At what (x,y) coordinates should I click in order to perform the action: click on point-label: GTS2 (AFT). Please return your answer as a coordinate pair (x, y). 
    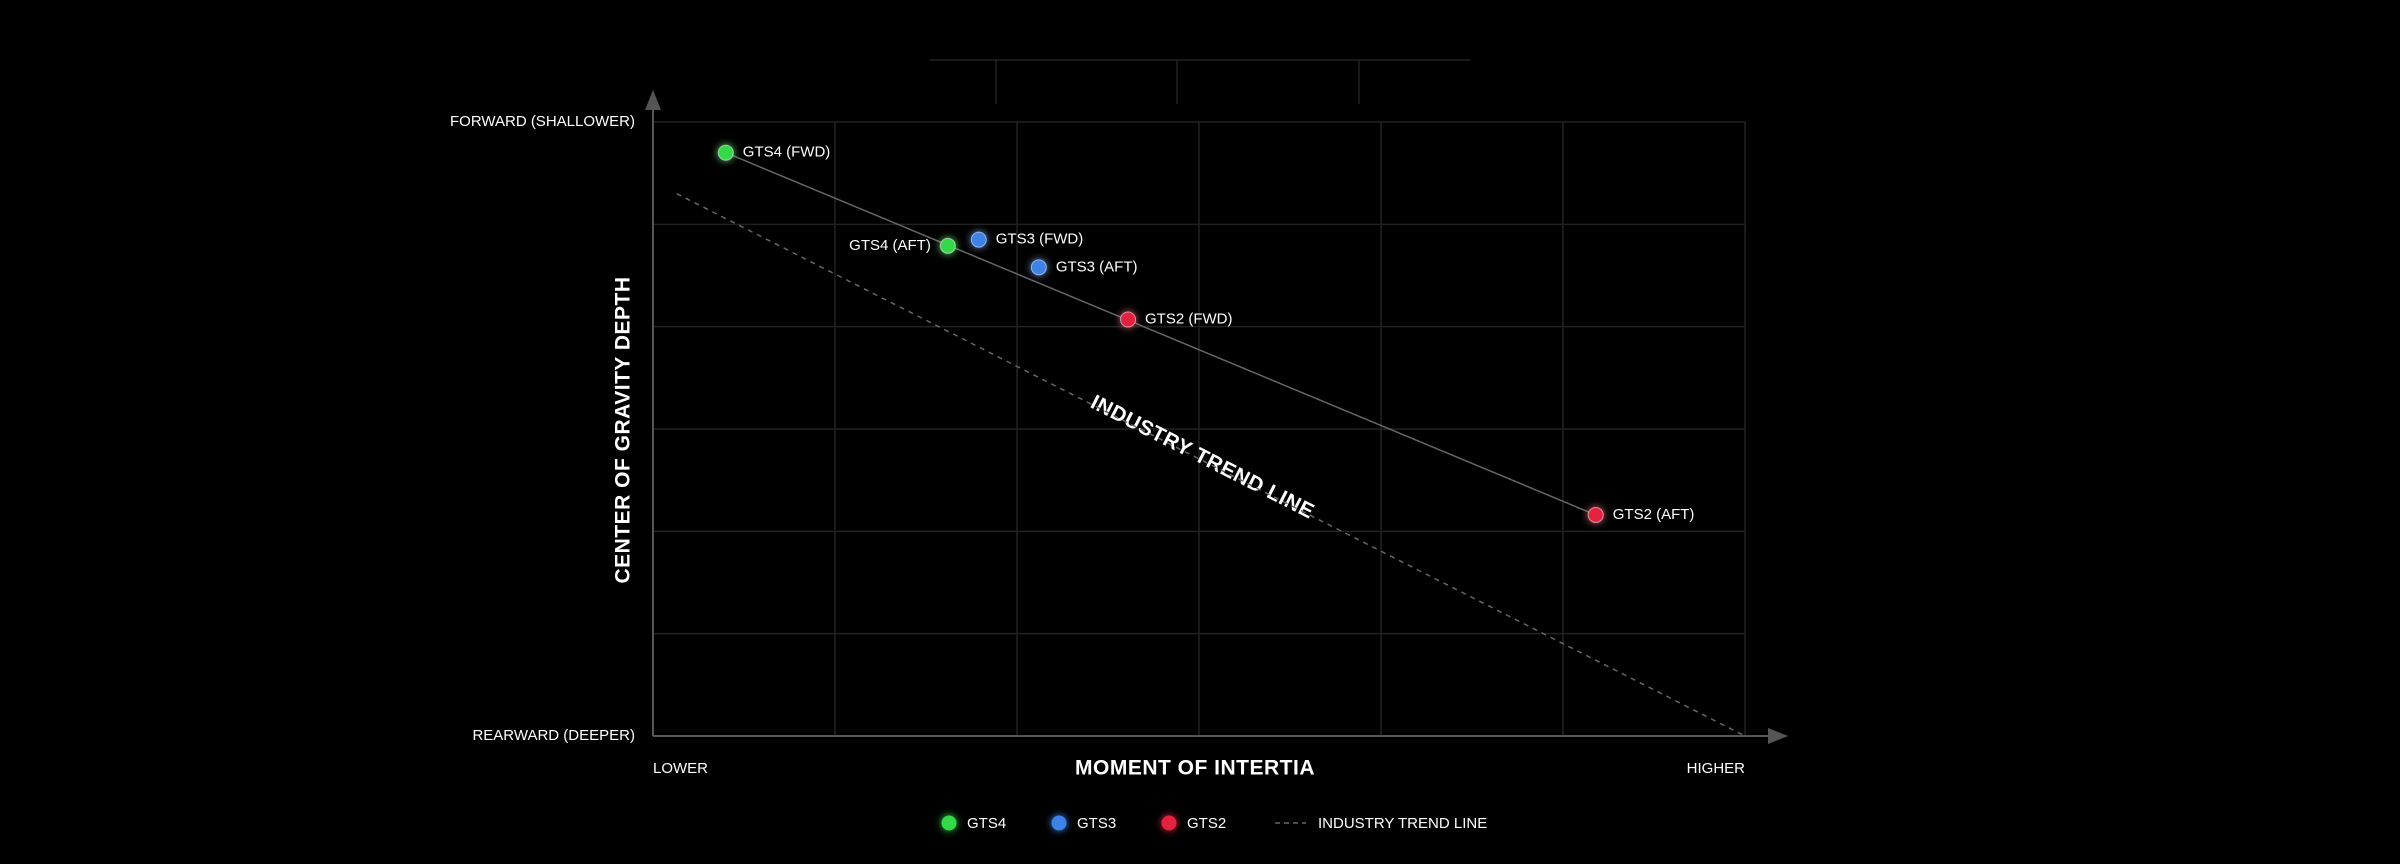
    Looking at the image, I should click on (1654, 514).